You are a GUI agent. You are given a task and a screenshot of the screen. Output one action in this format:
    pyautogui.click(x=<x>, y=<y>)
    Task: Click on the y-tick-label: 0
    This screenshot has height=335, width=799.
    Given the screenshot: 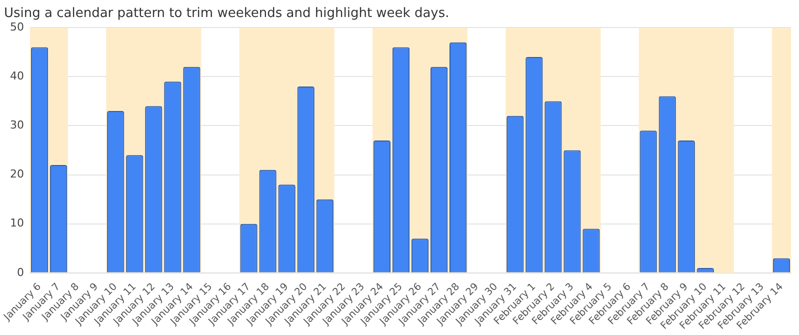 What is the action you would take?
    pyautogui.click(x=20, y=272)
    